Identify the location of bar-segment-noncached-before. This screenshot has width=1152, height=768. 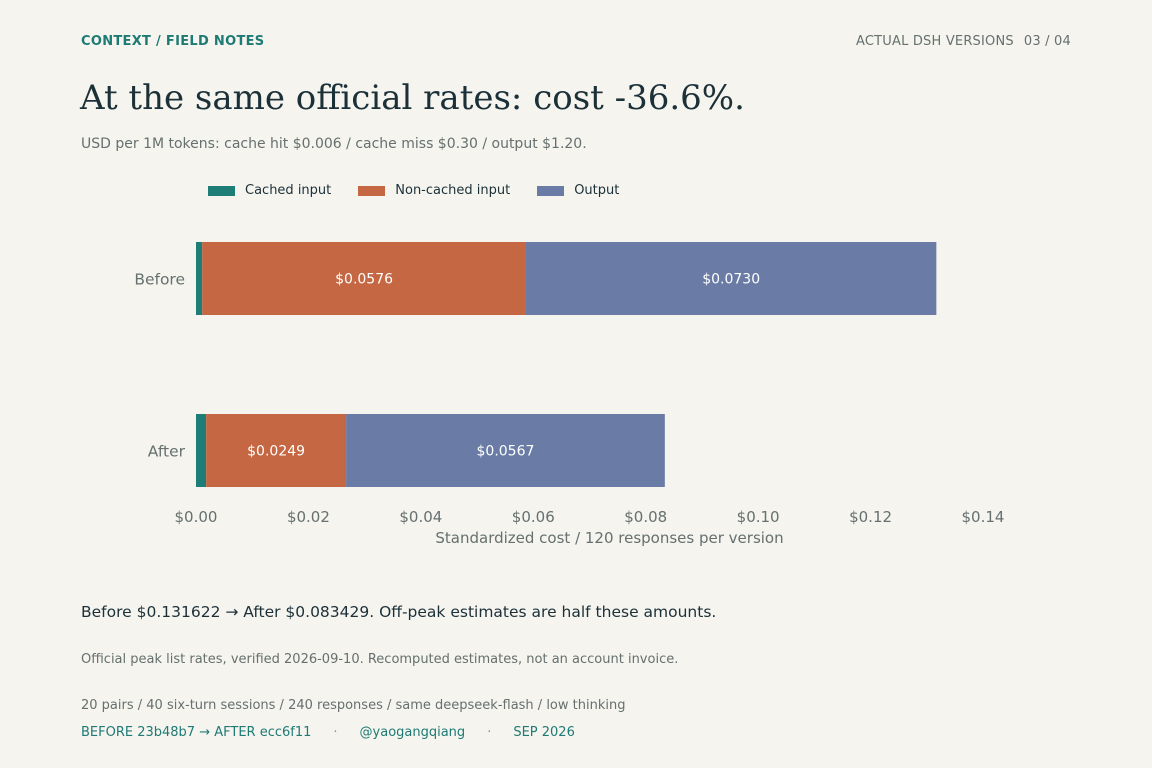
(364, 278).